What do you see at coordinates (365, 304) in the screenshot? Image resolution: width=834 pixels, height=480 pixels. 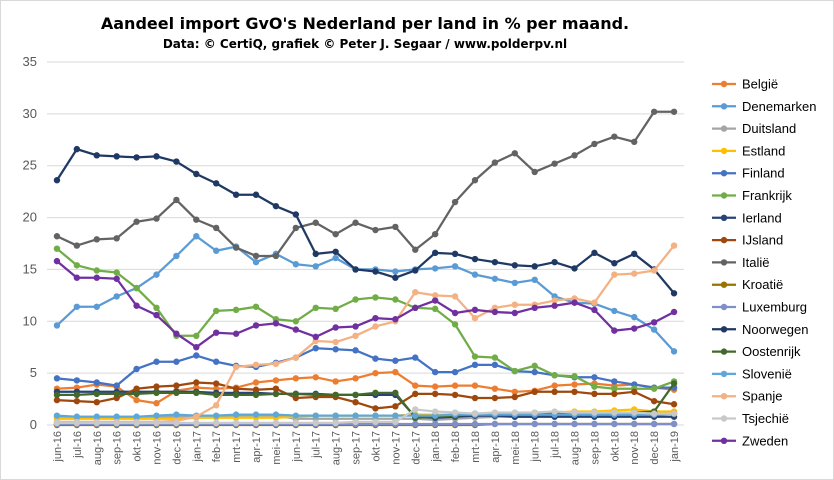 I see `series-line` at bounding box center [365, 304].